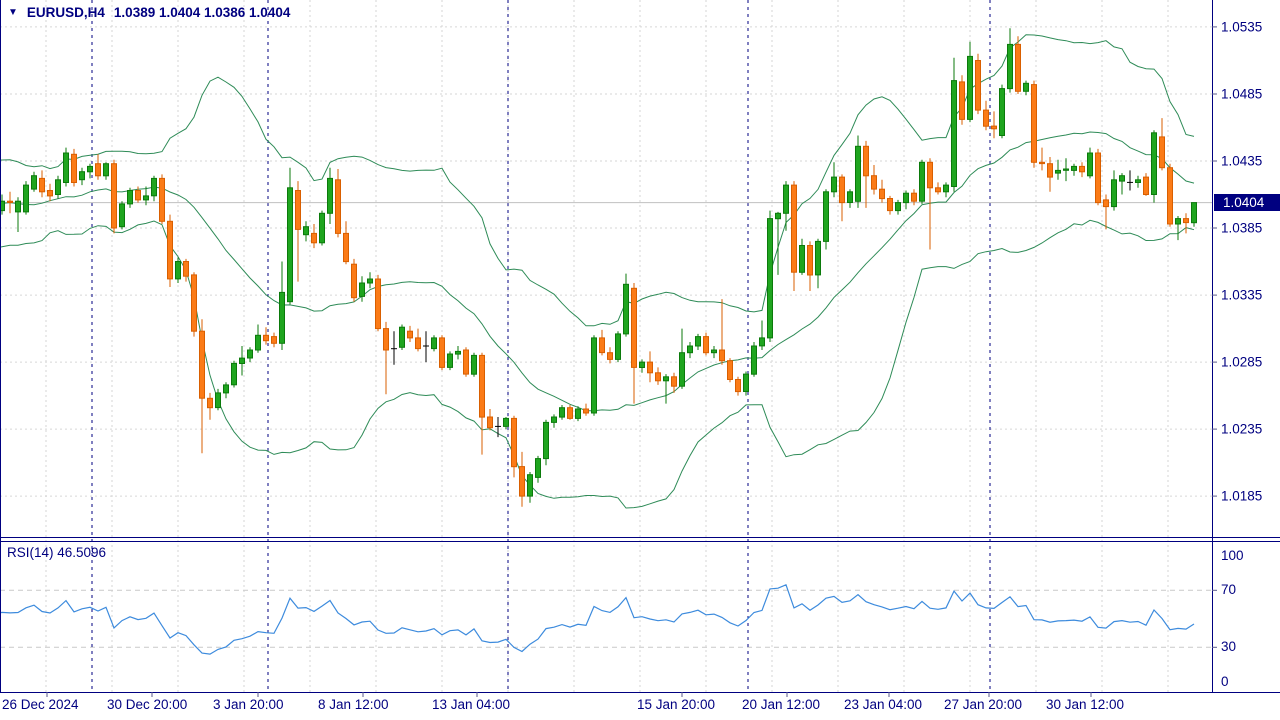  Describe the element at coordinates (781, 704) in the screenshot. I see `svg-text: 20 Jan 12:00` at that location.